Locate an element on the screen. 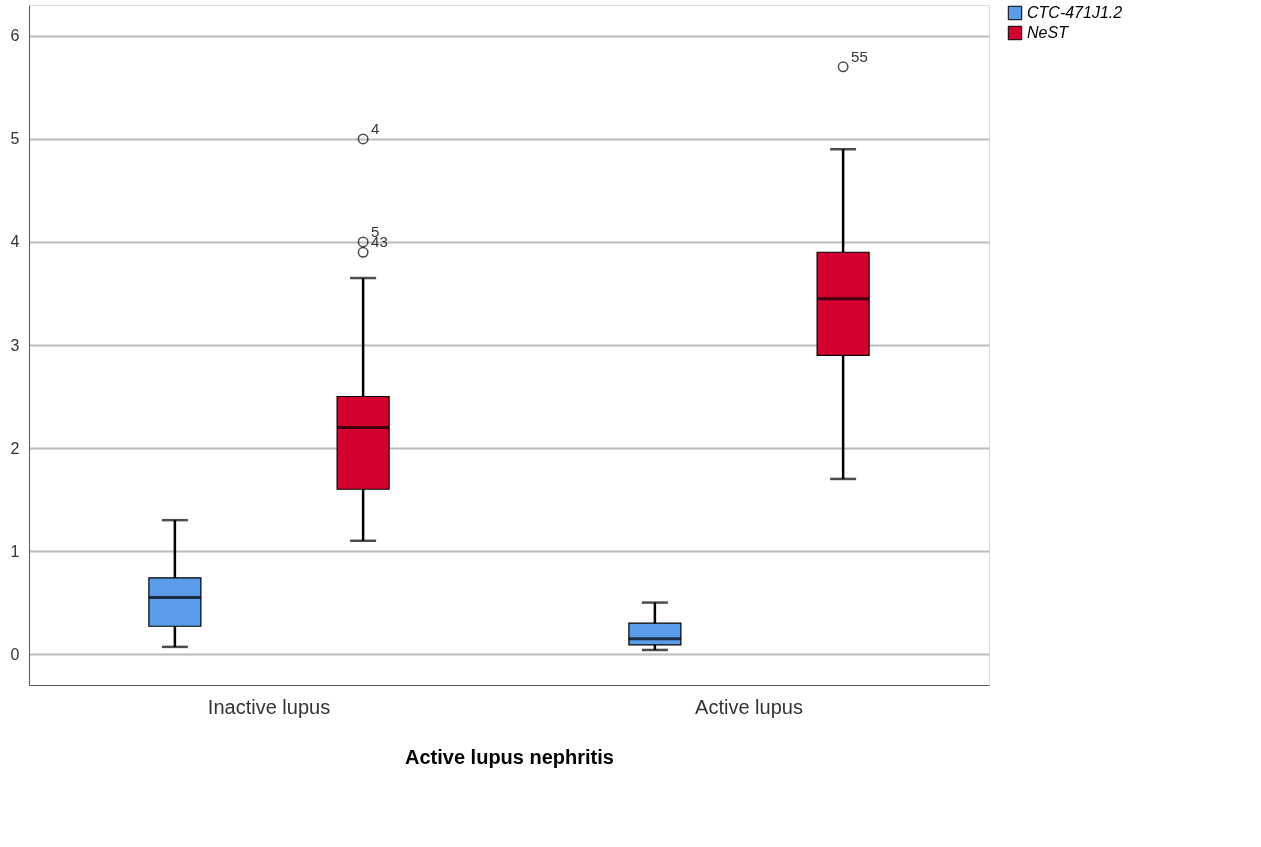 The image size is (1261, 847). legend-label: CTC-471J1.2 is located at coordinates (1075, 12).